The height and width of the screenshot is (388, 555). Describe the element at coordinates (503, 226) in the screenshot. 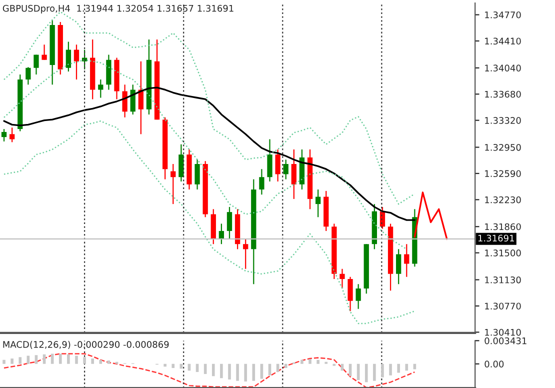

I see `y-tick-label: 1.31860` at that location.